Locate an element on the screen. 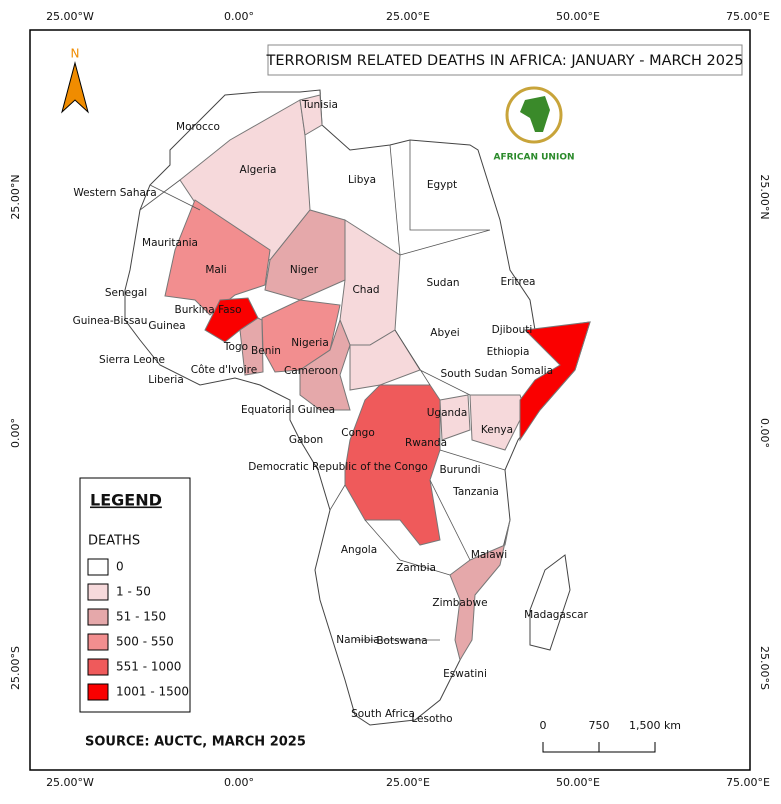 The width and height of the screenshot is (781, 804). uganda is located at coordinates (455, 417).